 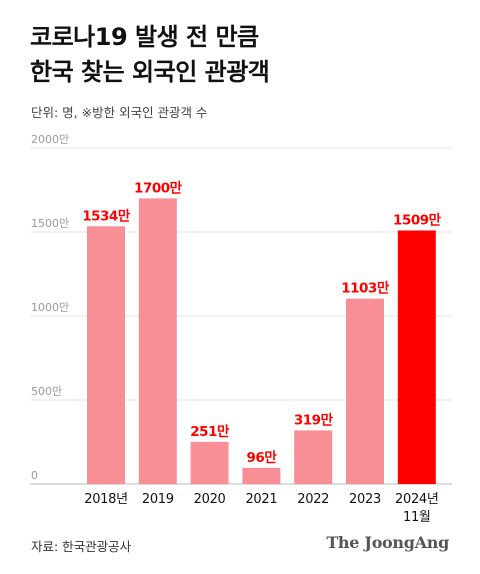 I want to click on x-tick-label: 2019, so click(x=158, y=499).